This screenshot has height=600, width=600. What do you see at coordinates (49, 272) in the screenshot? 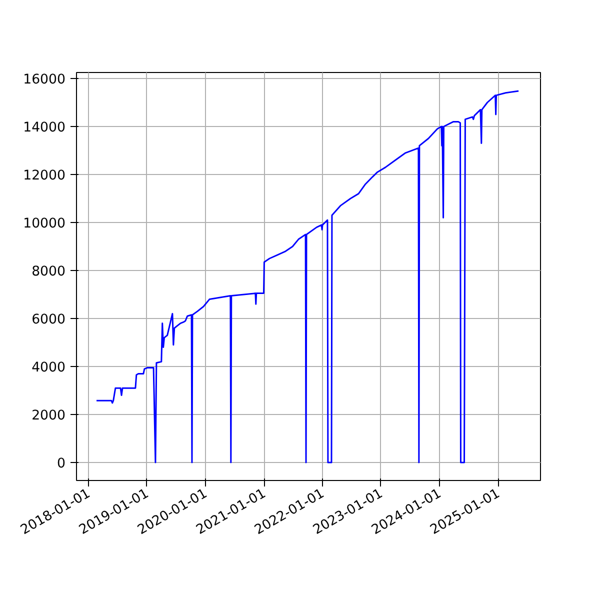
I see `y-tick-label: 8000` at bounding box center [49, 272].